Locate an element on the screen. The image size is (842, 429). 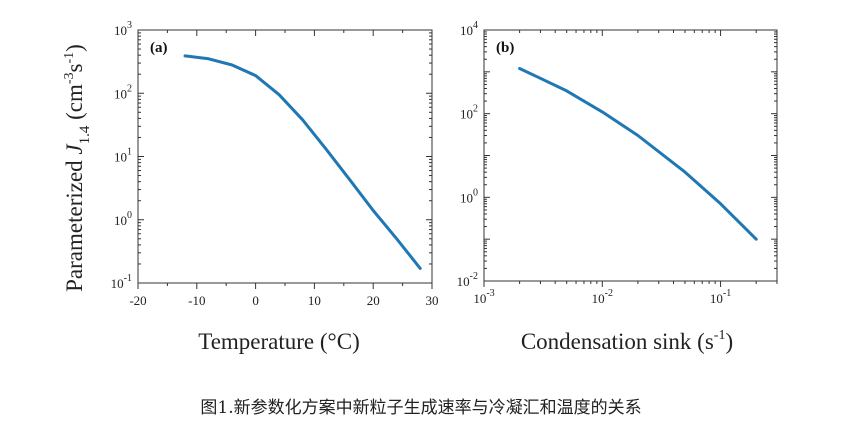
x-axis-label-b: Condensation sink (s-1) is located at coordinates (627, 341).